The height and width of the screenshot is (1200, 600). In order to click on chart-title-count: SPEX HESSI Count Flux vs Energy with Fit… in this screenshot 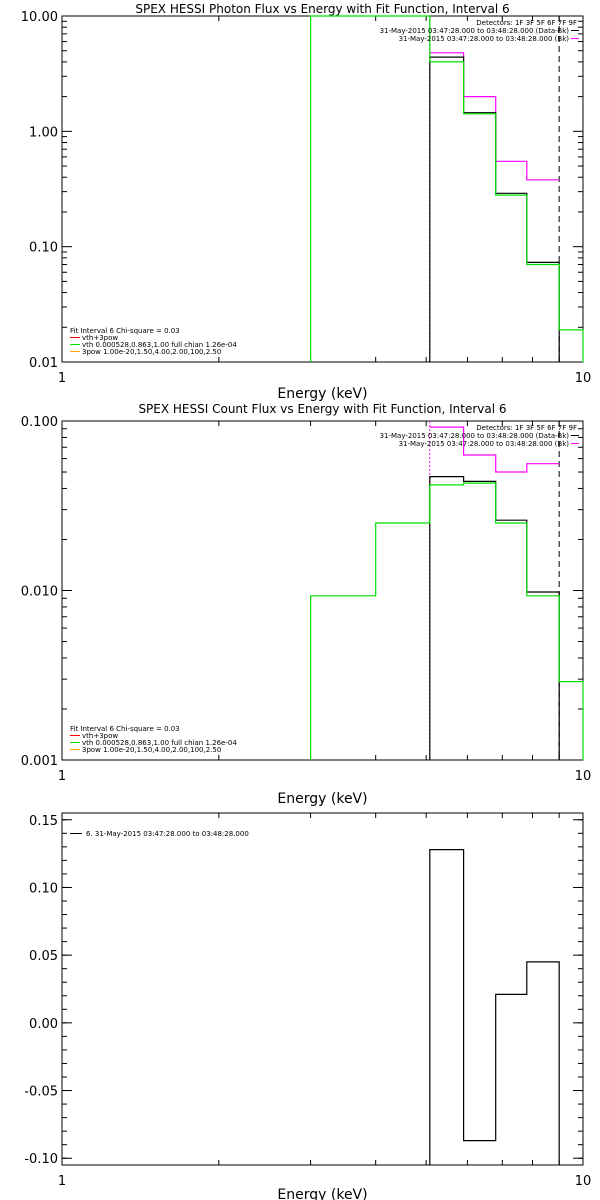, I will do `click(322, 409)`.